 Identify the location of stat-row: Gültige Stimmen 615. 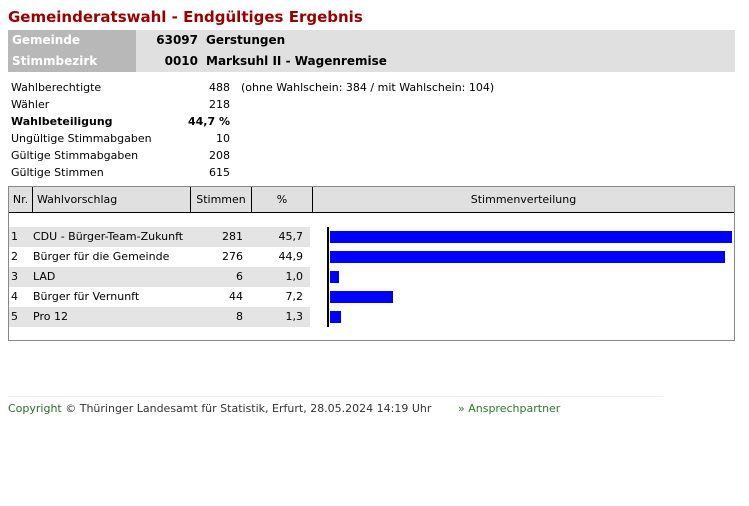
(261, 172).